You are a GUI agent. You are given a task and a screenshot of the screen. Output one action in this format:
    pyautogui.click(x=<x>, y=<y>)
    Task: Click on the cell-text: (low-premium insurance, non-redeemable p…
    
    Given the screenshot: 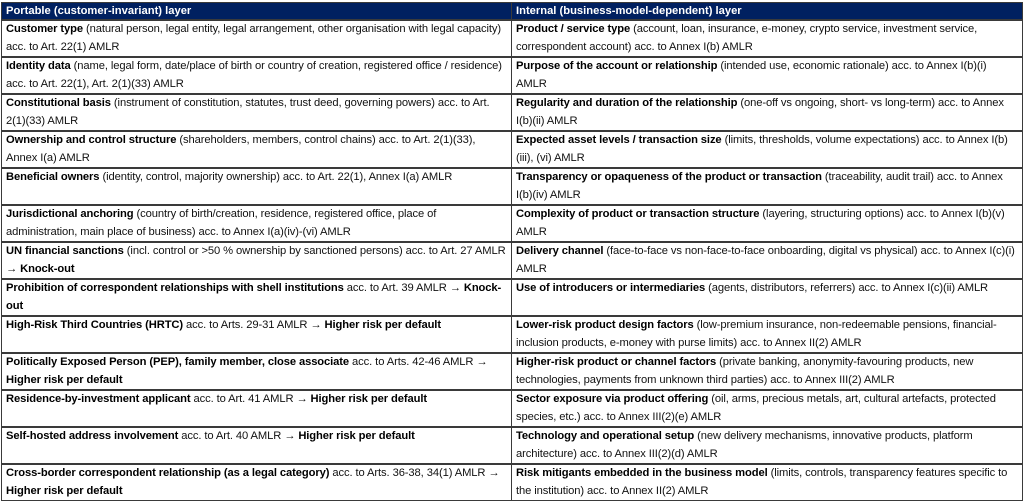 What is the action you would take?
    pyautogui.click(x=756, y=334)
    